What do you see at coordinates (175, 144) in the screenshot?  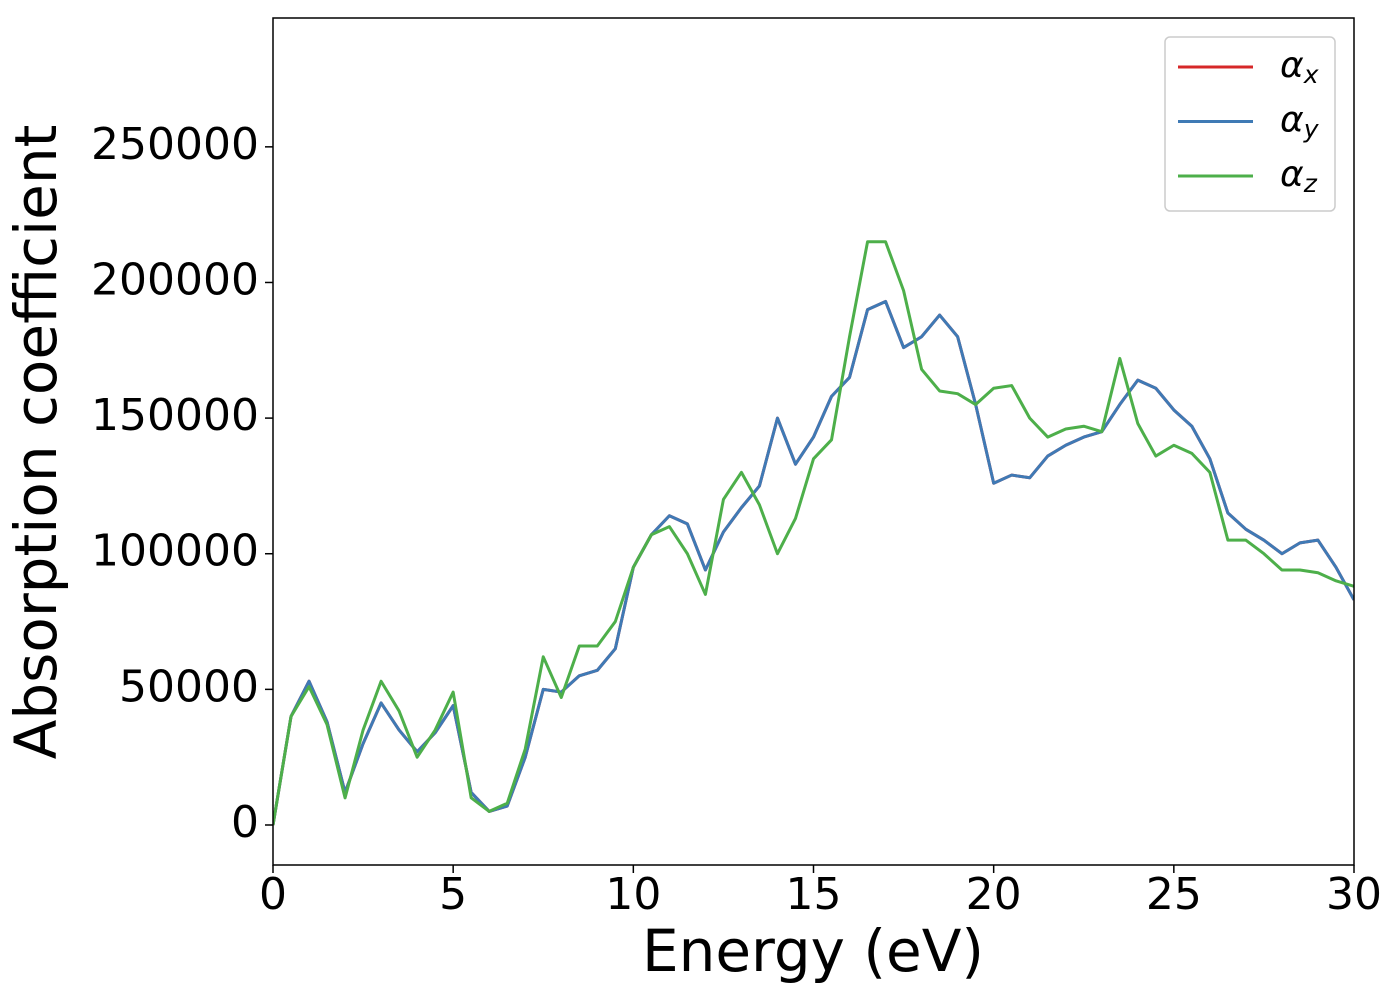 I see `y-tick-label: 250000` at bounding box center [175, 144].